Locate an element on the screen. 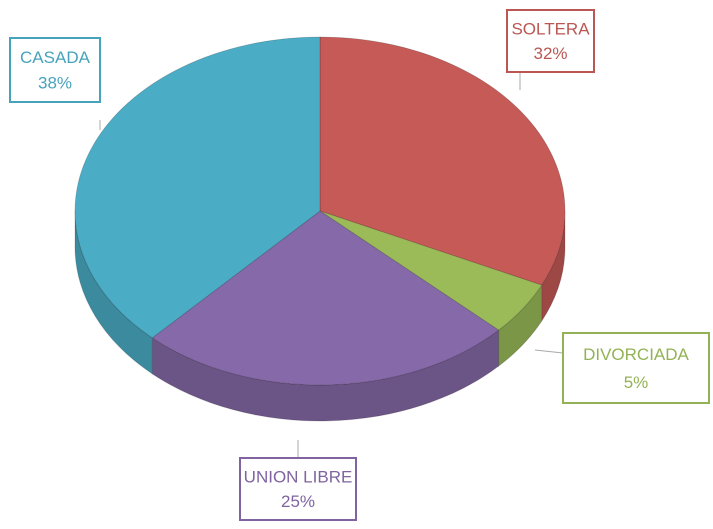  leader-line is located at coordinates (549, 351).